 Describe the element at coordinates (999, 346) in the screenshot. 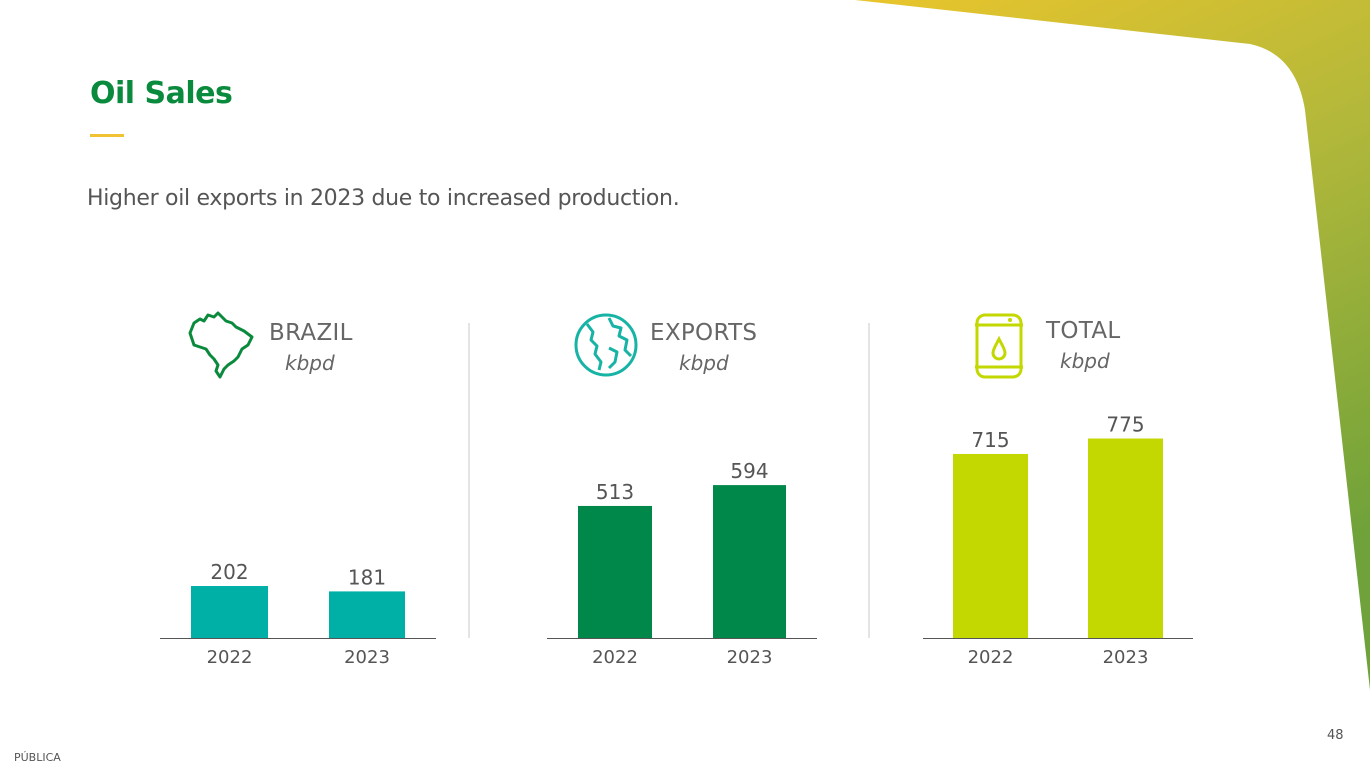

I see `oil-barrel-icon` at that location.